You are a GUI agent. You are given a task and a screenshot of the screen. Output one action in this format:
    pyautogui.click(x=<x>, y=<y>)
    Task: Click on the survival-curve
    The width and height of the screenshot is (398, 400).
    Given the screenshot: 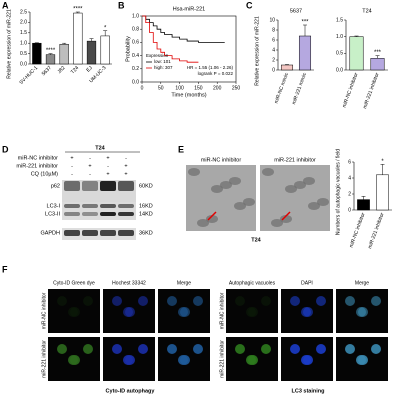 What is the action you would take?
    pyautogui.click(x=170, y=39)
    